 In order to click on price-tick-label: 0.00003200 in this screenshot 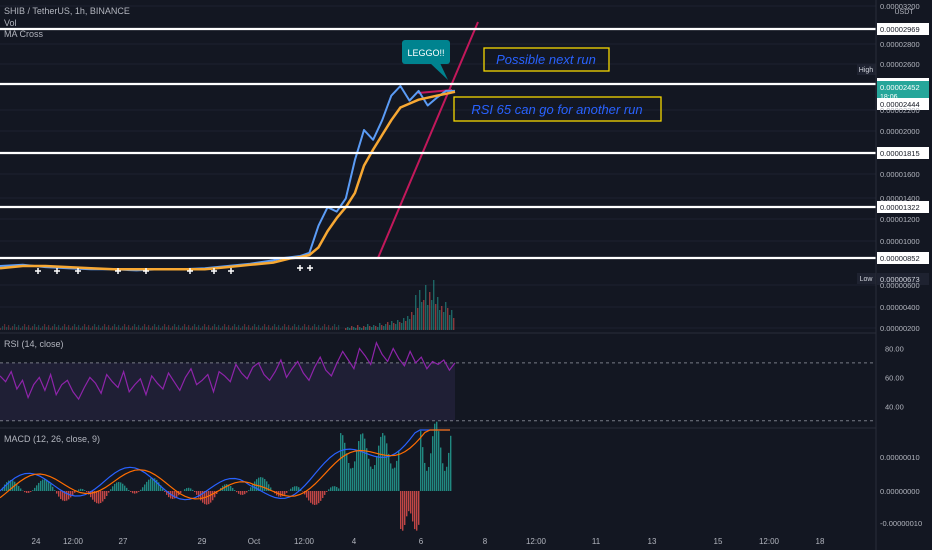, I will do `click(900, 6)`.